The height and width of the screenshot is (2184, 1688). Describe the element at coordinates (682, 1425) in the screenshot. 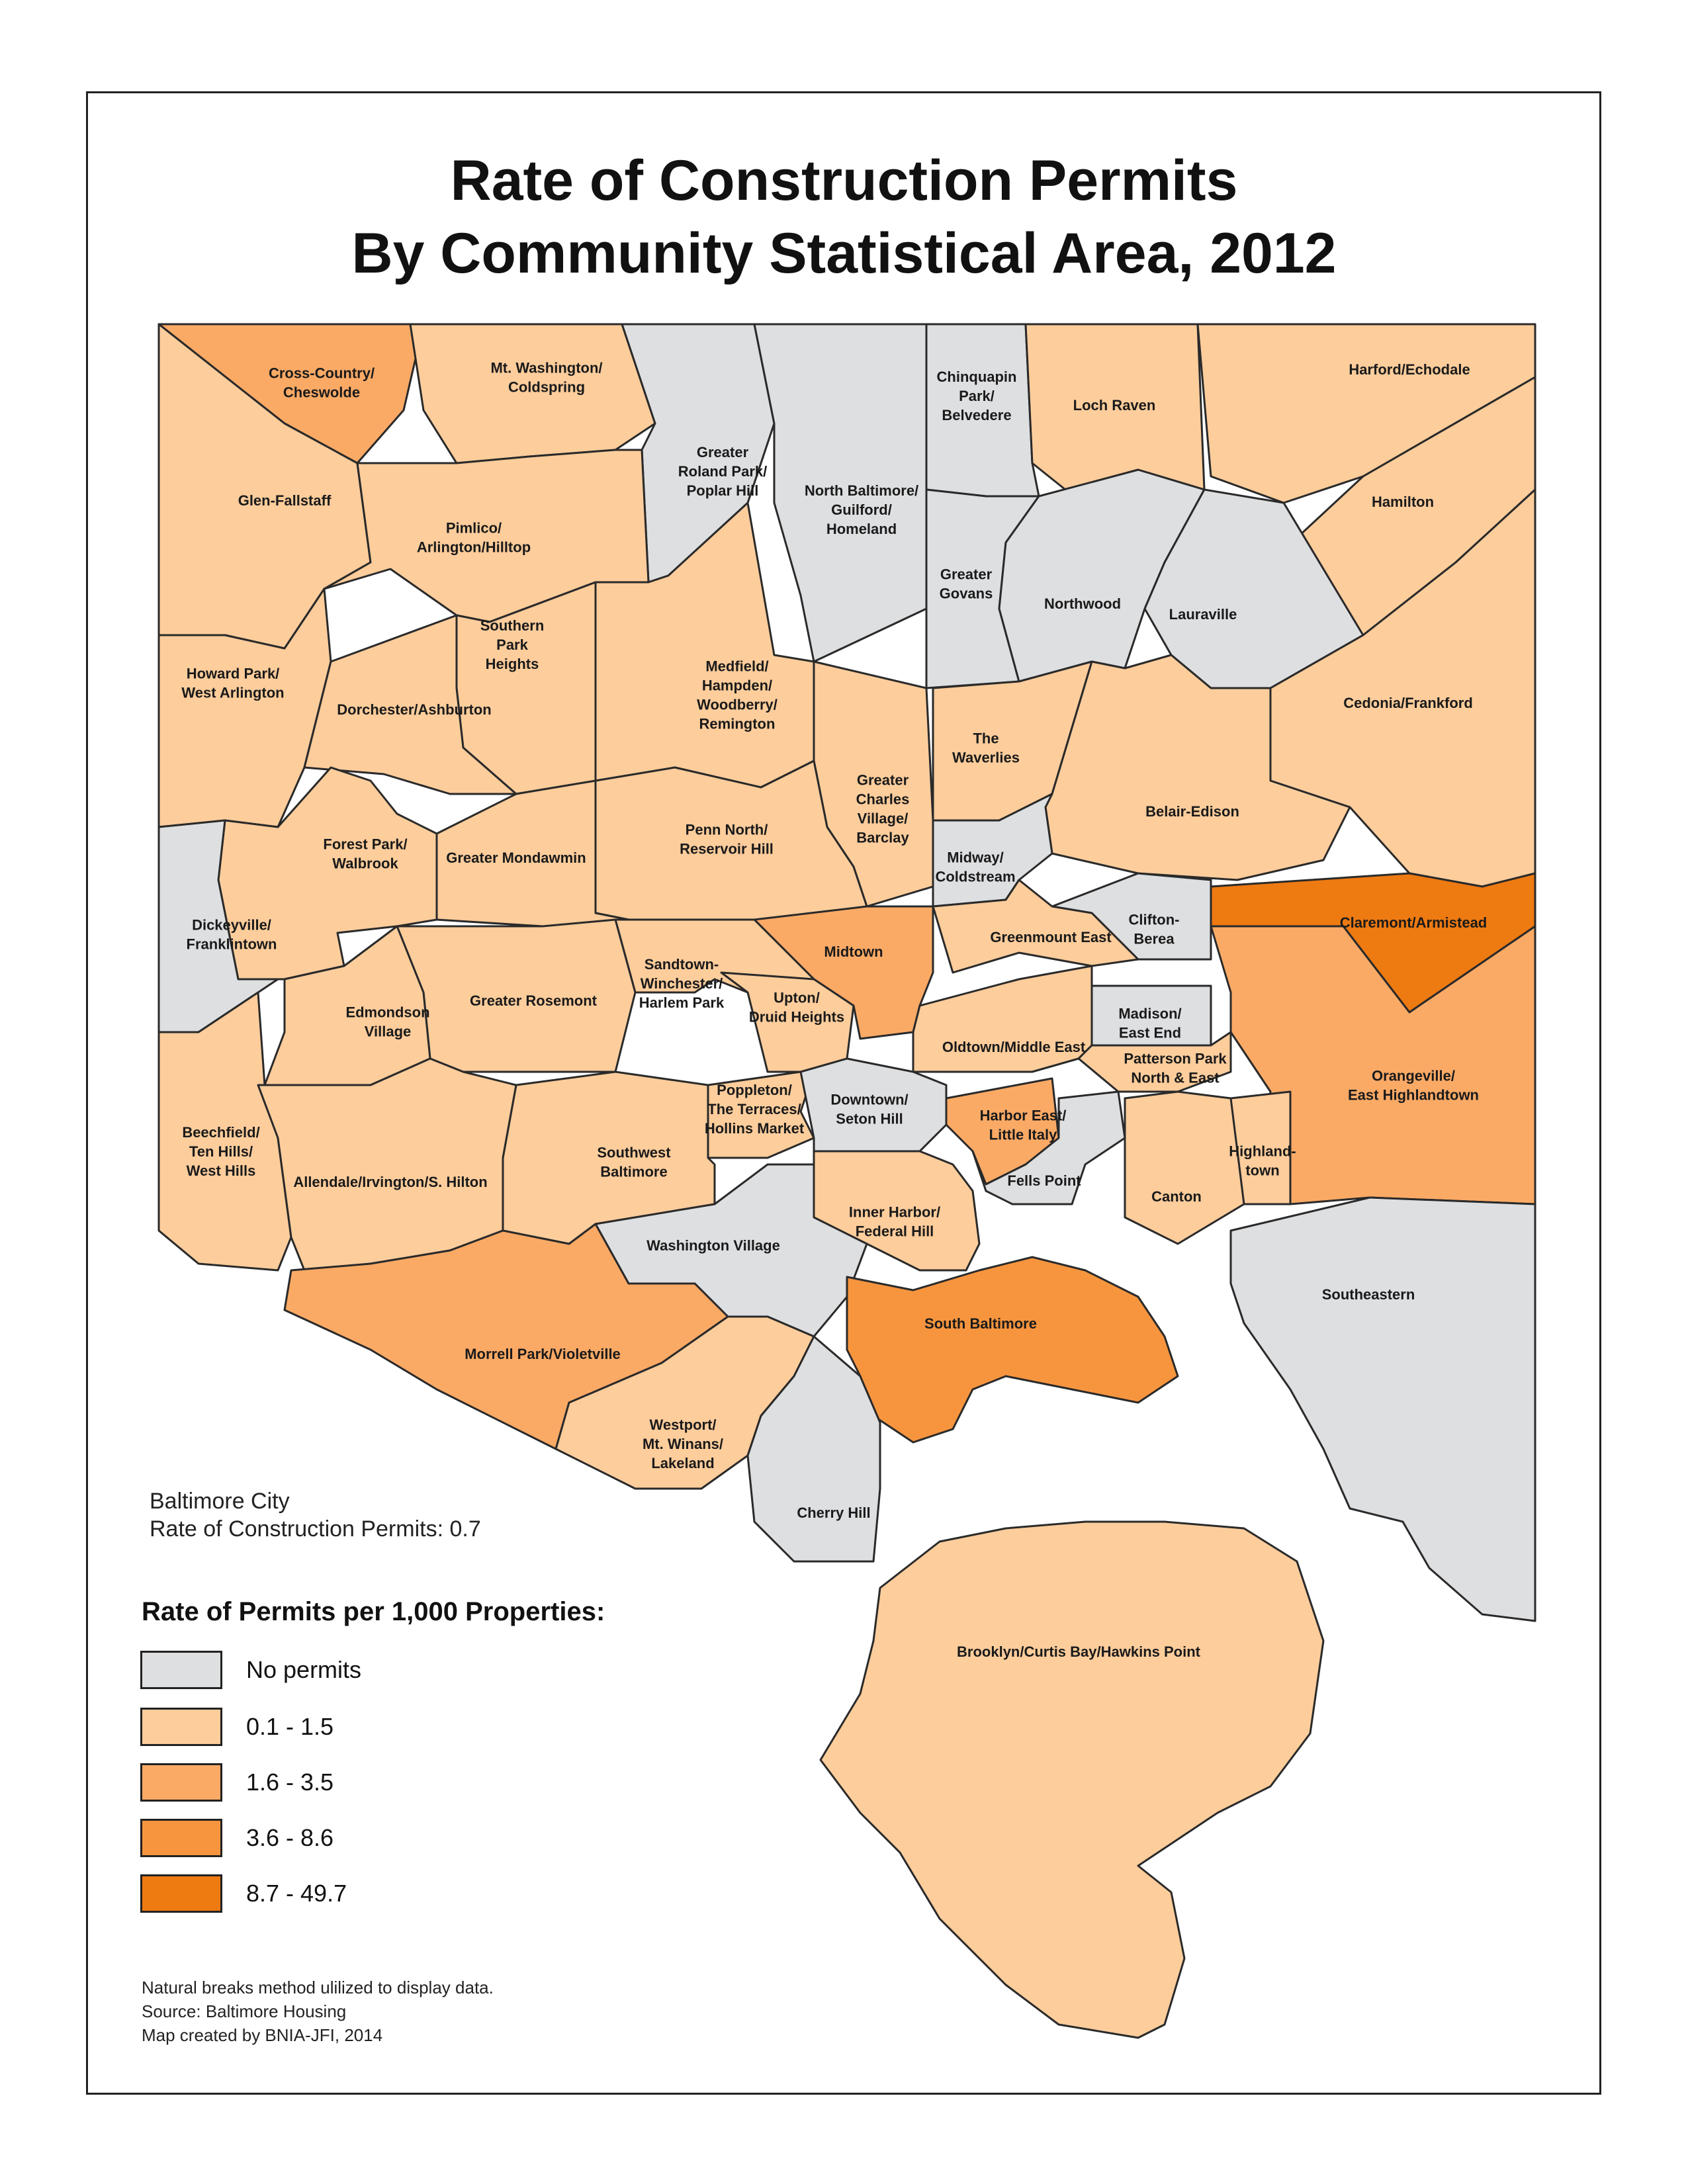

I see `csa-label: Westport/` at that location.